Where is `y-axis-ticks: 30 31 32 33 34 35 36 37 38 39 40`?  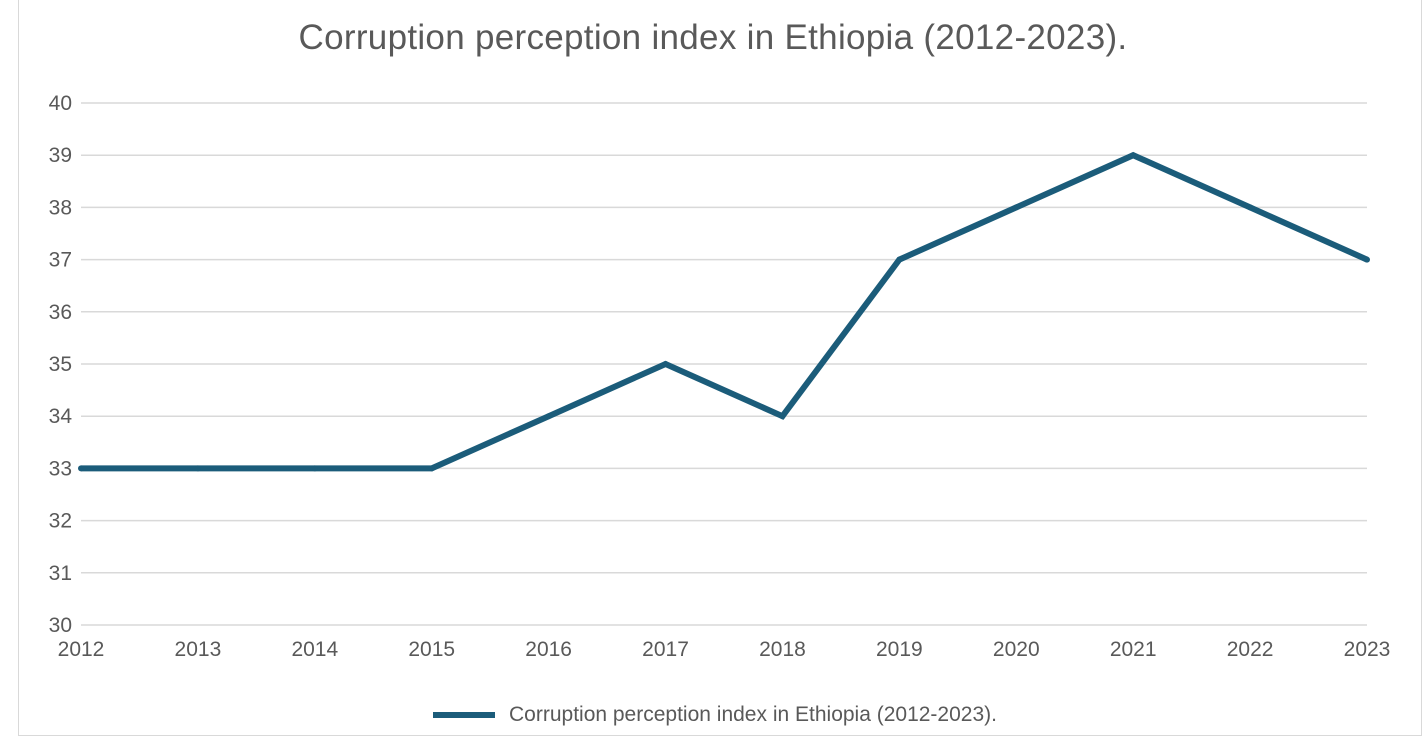 y-axis-ticks: 30 31 32 33 34 35 36 37 38 39 40 is located at coordinates (61, 364).